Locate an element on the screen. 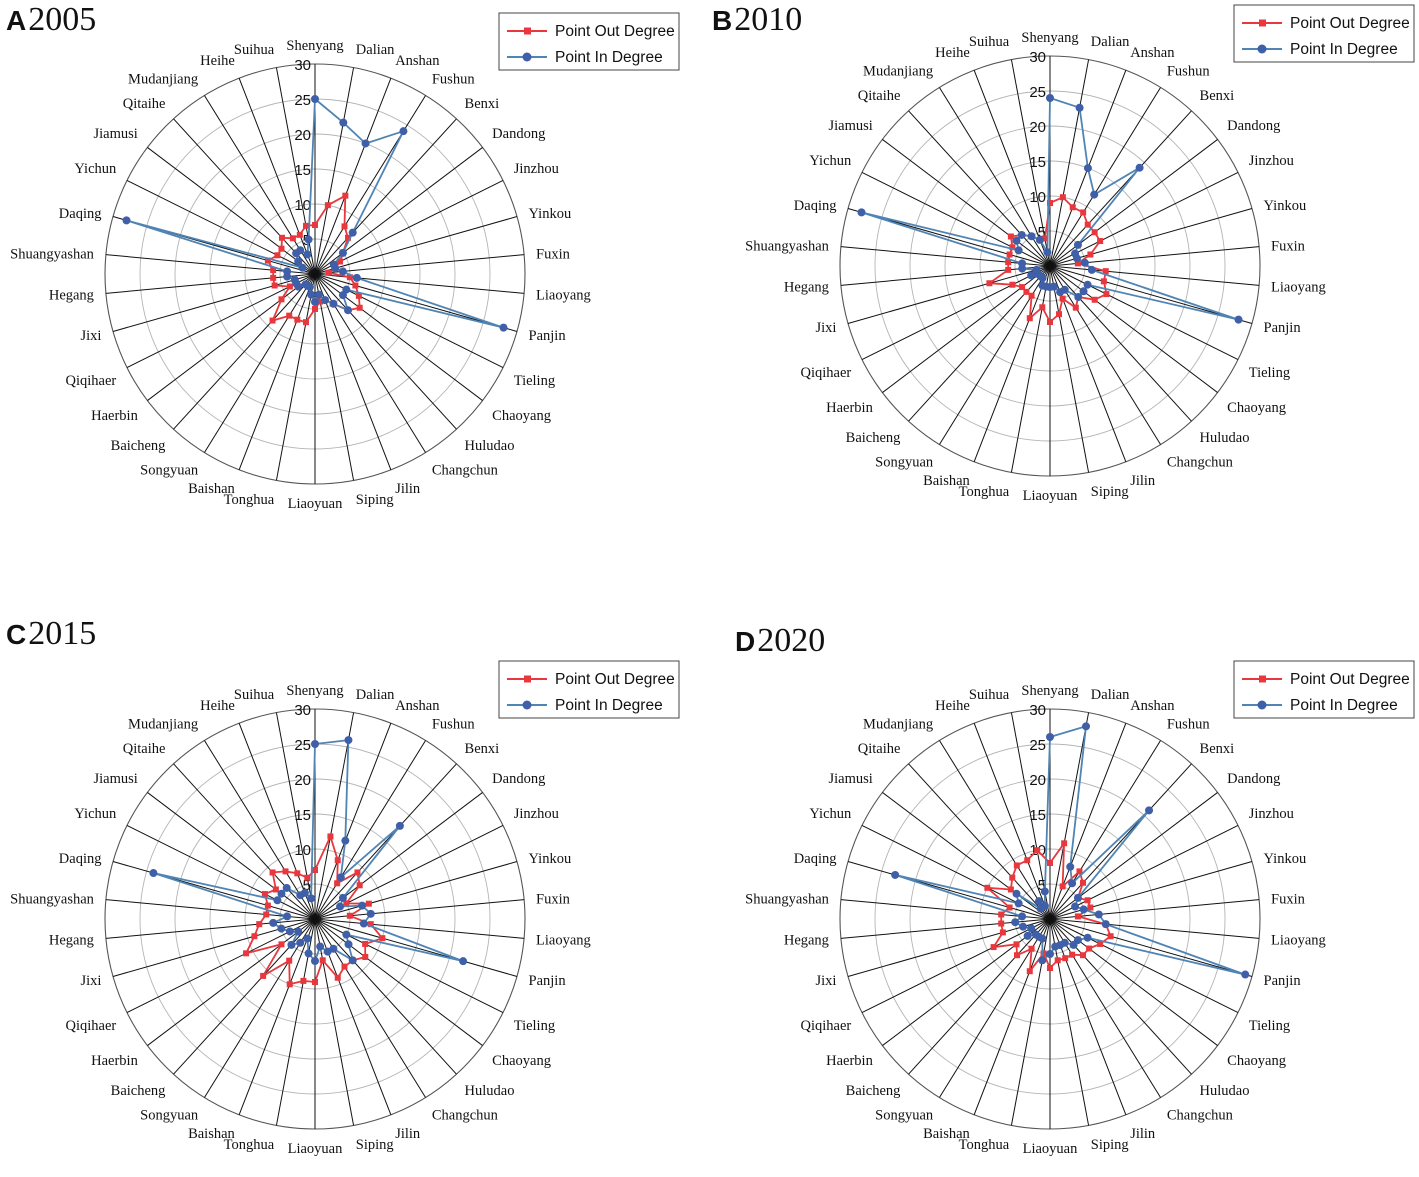 The width and height of the screenshot is (1419, 1177). category-label: Tieling is located at coordinates (1269, 373).